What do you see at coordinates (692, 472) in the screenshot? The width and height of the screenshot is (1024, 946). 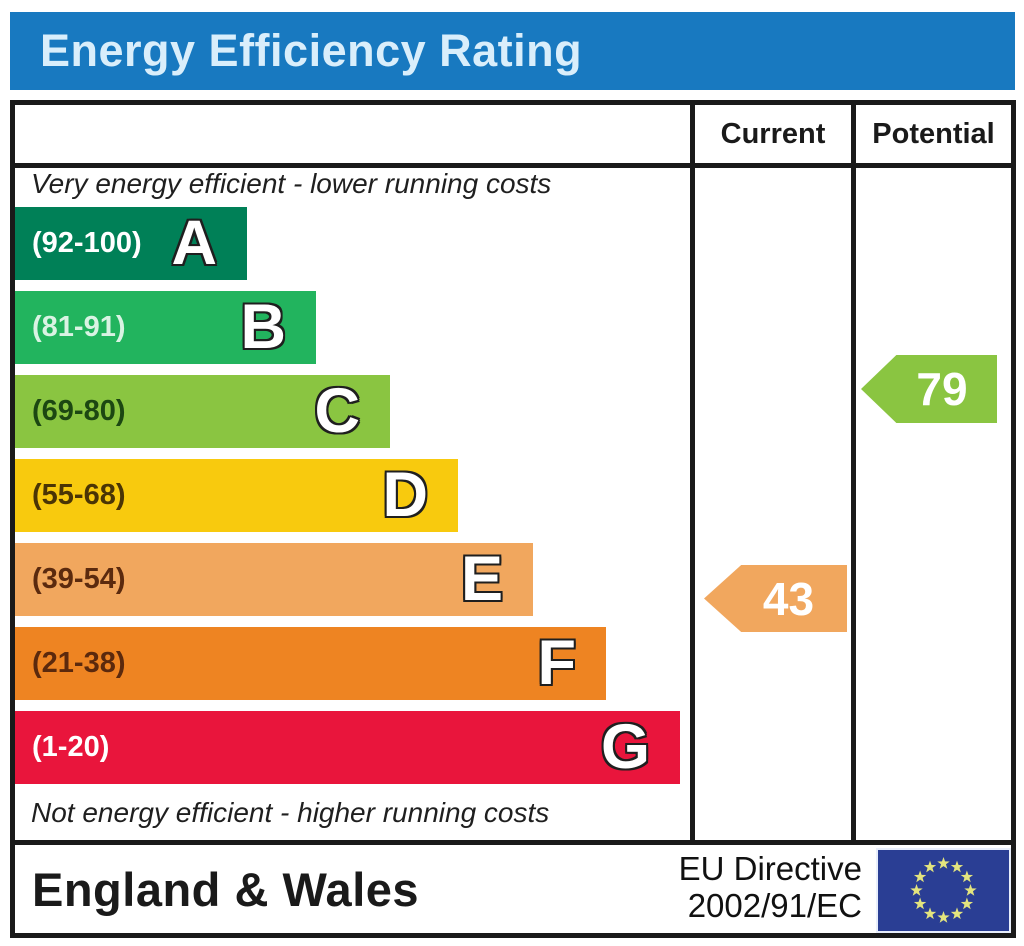 I see `column-divider-current` at bounding box center [692, 472].